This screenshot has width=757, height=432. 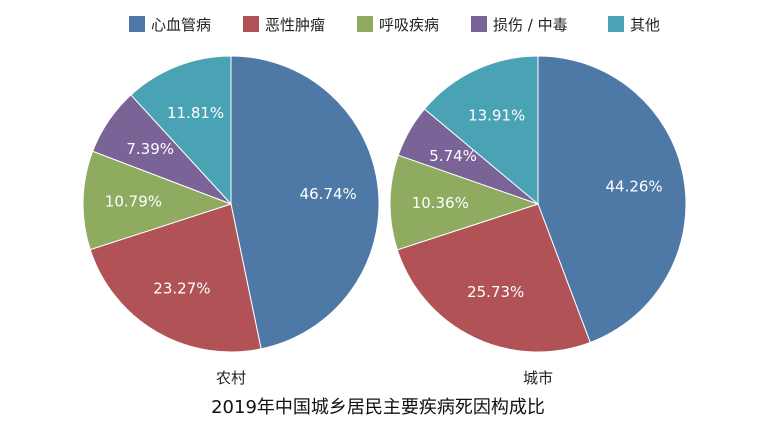 What do you see at coordinates (295, 25) in the screenshot?
I see `legend-label: 恶性肿瘤` at bounding box center [295, 25].